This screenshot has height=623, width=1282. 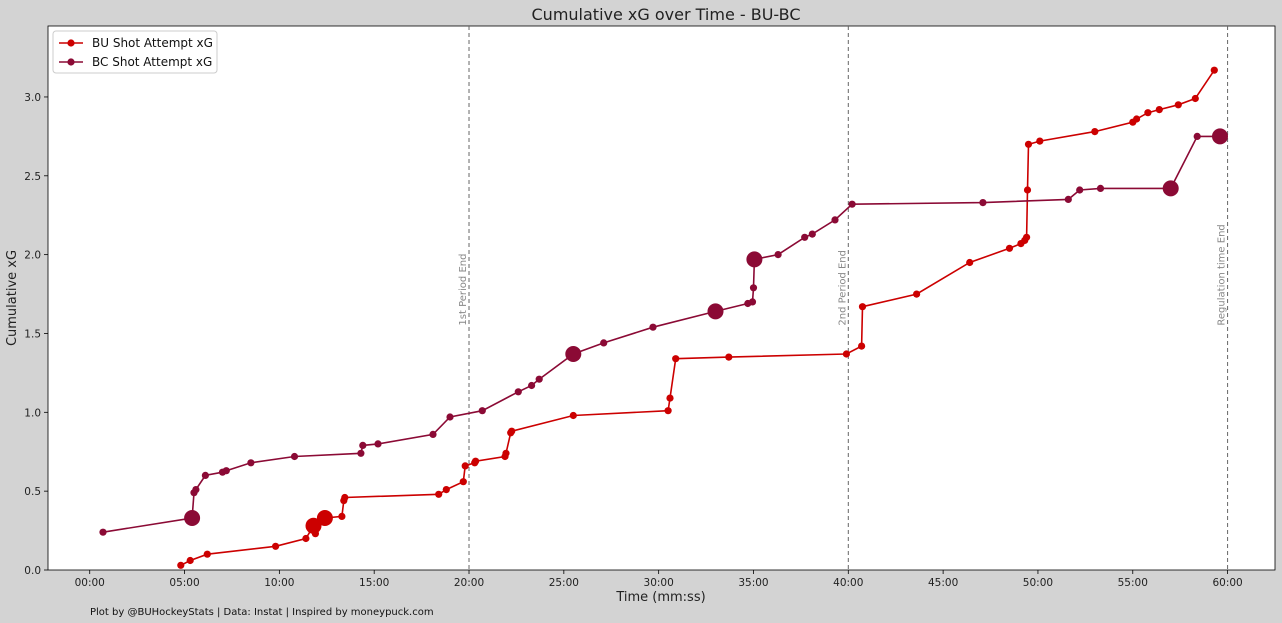 I want to click on y-tick-label: 0.0, so click(x=32, y=571).